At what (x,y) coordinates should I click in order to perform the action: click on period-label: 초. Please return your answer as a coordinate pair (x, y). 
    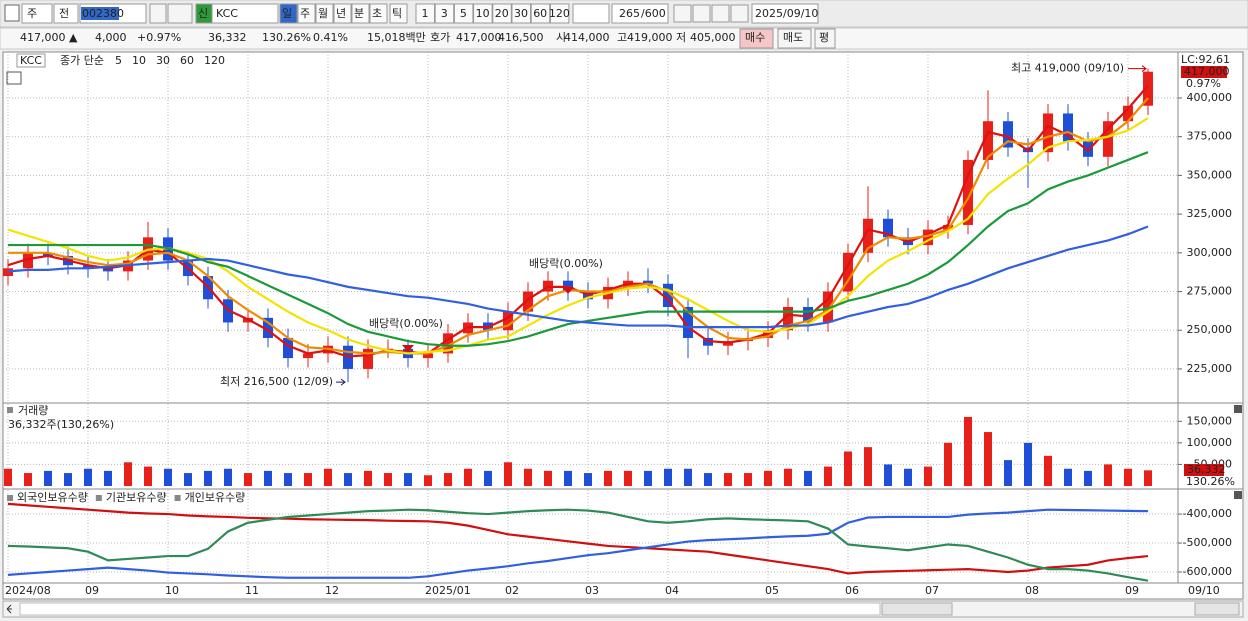
    Looking at the image, I should click on (377, 13).